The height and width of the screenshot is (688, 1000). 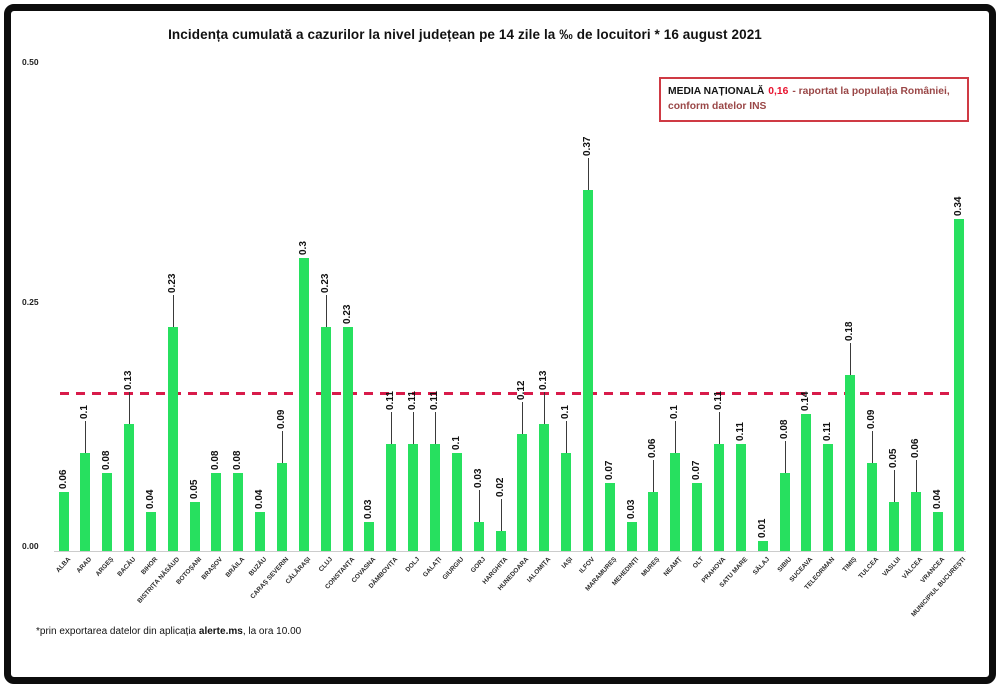 What do you see at coordinates (937, 499) in the screenshot?
I see `bar-value-vrancea: 0.04` at bounding box center [937, 499].